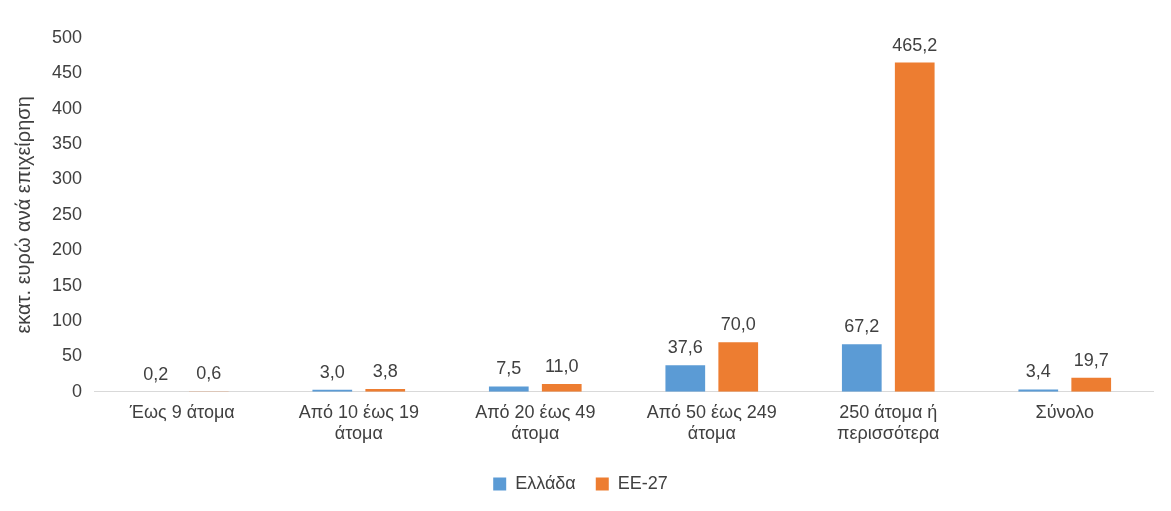  What do you see at coordinates (332, 371) in the screenshot?
I see `data-label: 3,0` at bounding box center [332, 371].